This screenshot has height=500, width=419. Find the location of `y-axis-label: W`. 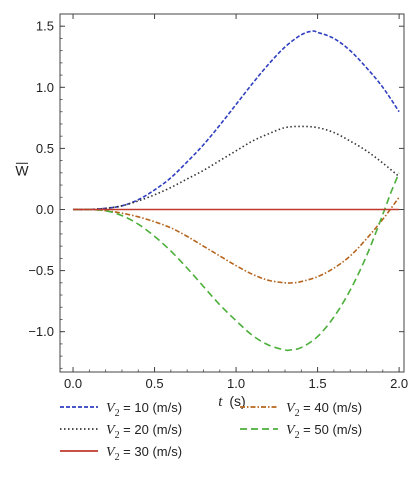

y-axis-label: W is located at coordinates (22, 170).